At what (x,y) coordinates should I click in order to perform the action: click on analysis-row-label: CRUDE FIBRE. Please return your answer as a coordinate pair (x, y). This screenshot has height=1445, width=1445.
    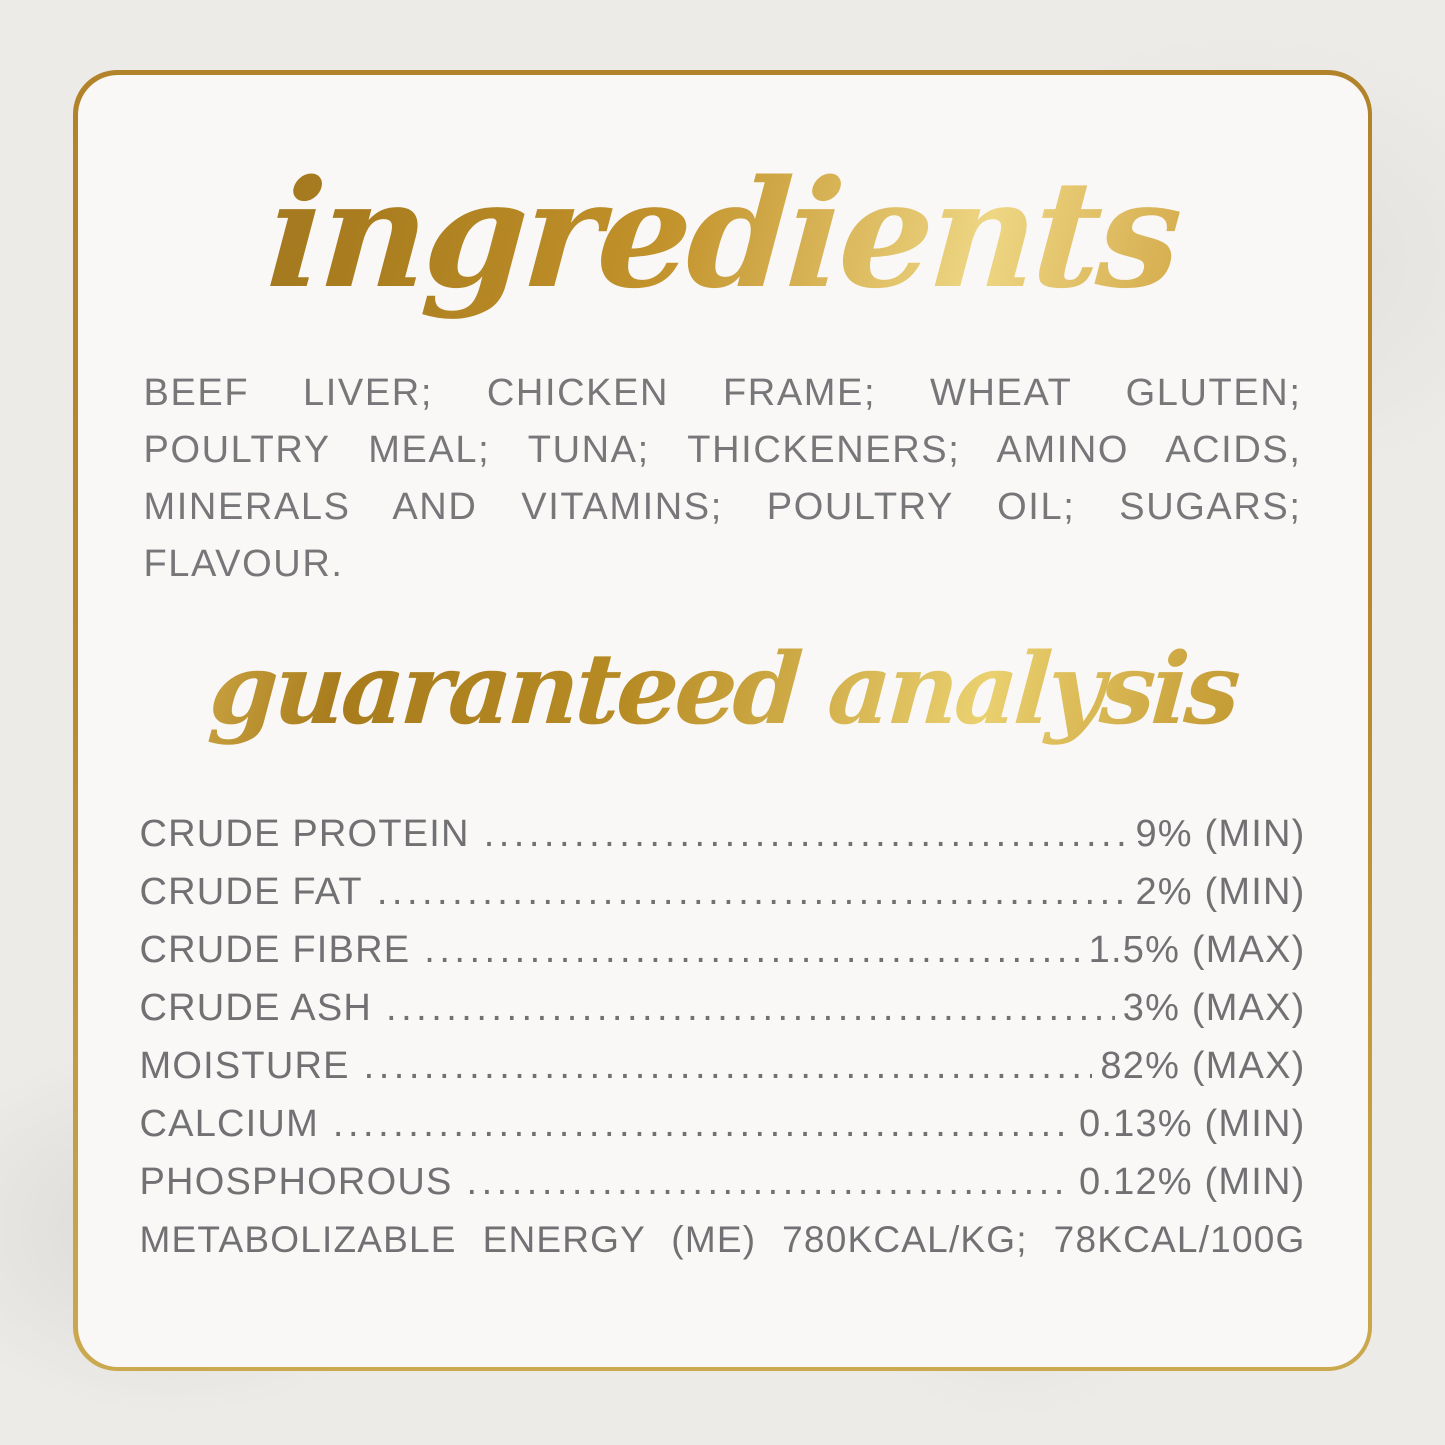
    Looking at the image, I should click on (275, 949).